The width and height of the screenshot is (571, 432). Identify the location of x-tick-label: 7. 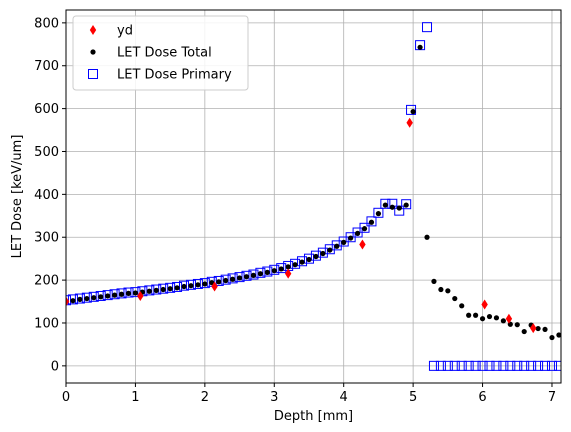
(552, 397).